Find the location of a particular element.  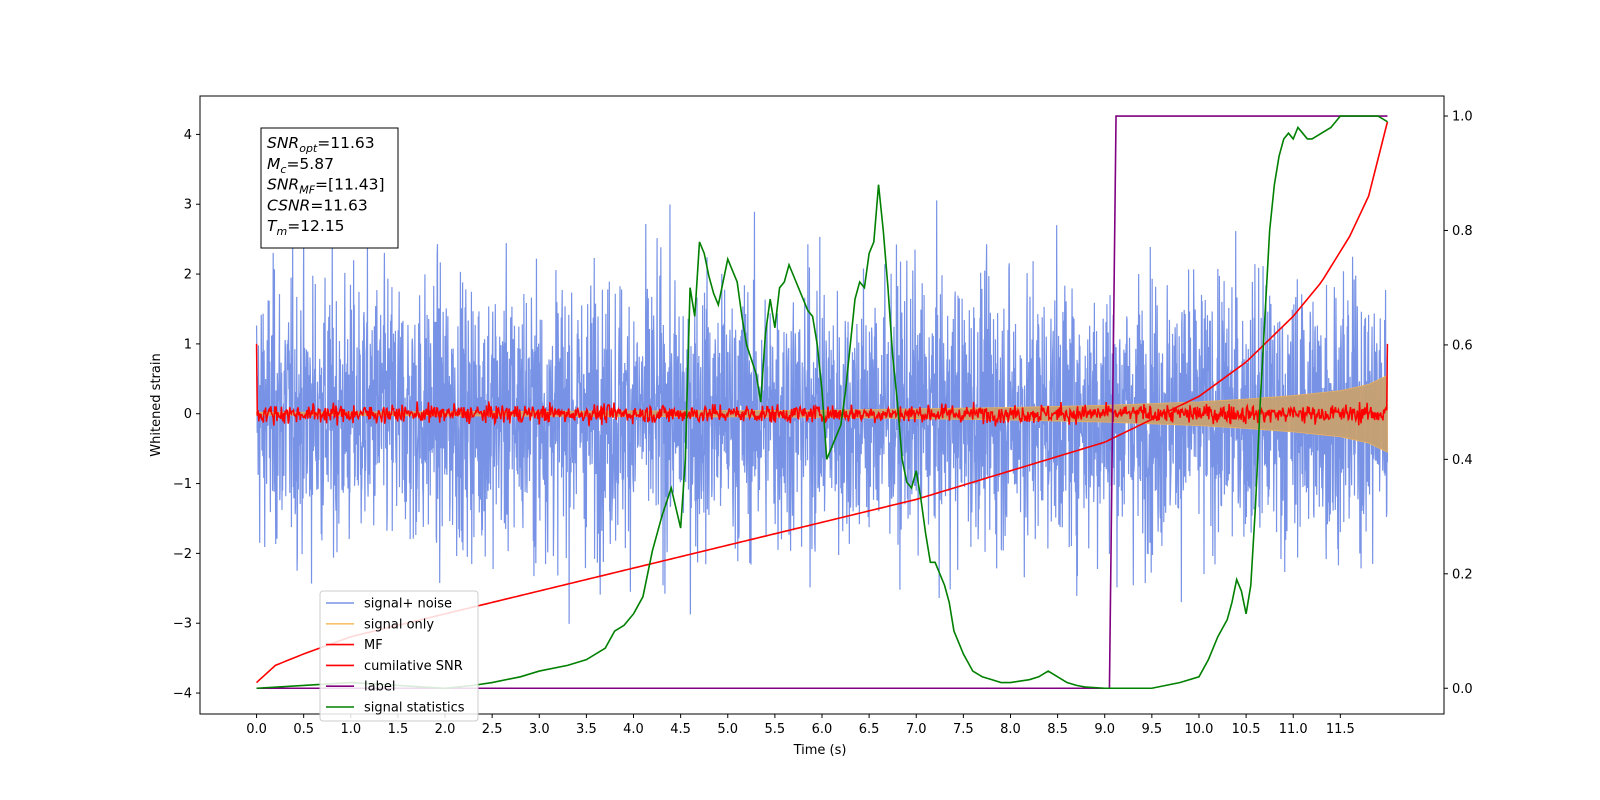

y-axis: 4 3 2 1 0 −1 −2 −3 −4 is located at coordinates (186, 415).